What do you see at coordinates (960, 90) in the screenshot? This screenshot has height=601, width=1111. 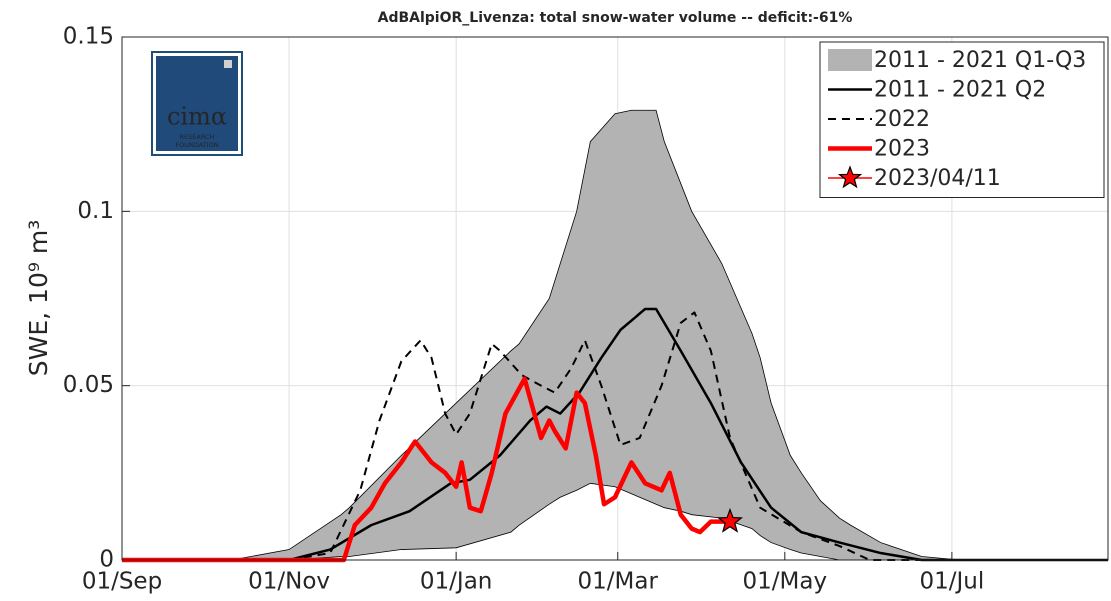 I see `legend-label: 2011 - 2021 Q2` at bounding box center [960, 90].